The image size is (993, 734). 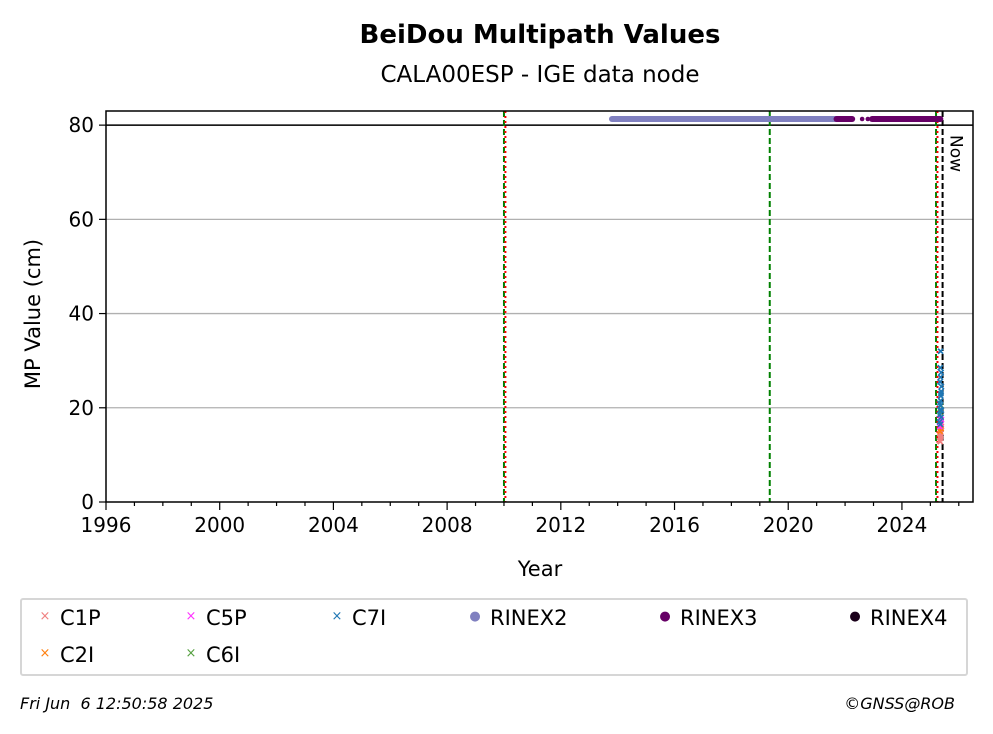 I want to click on legend-marker-rinex3: ●, so click(x=665, y=616).